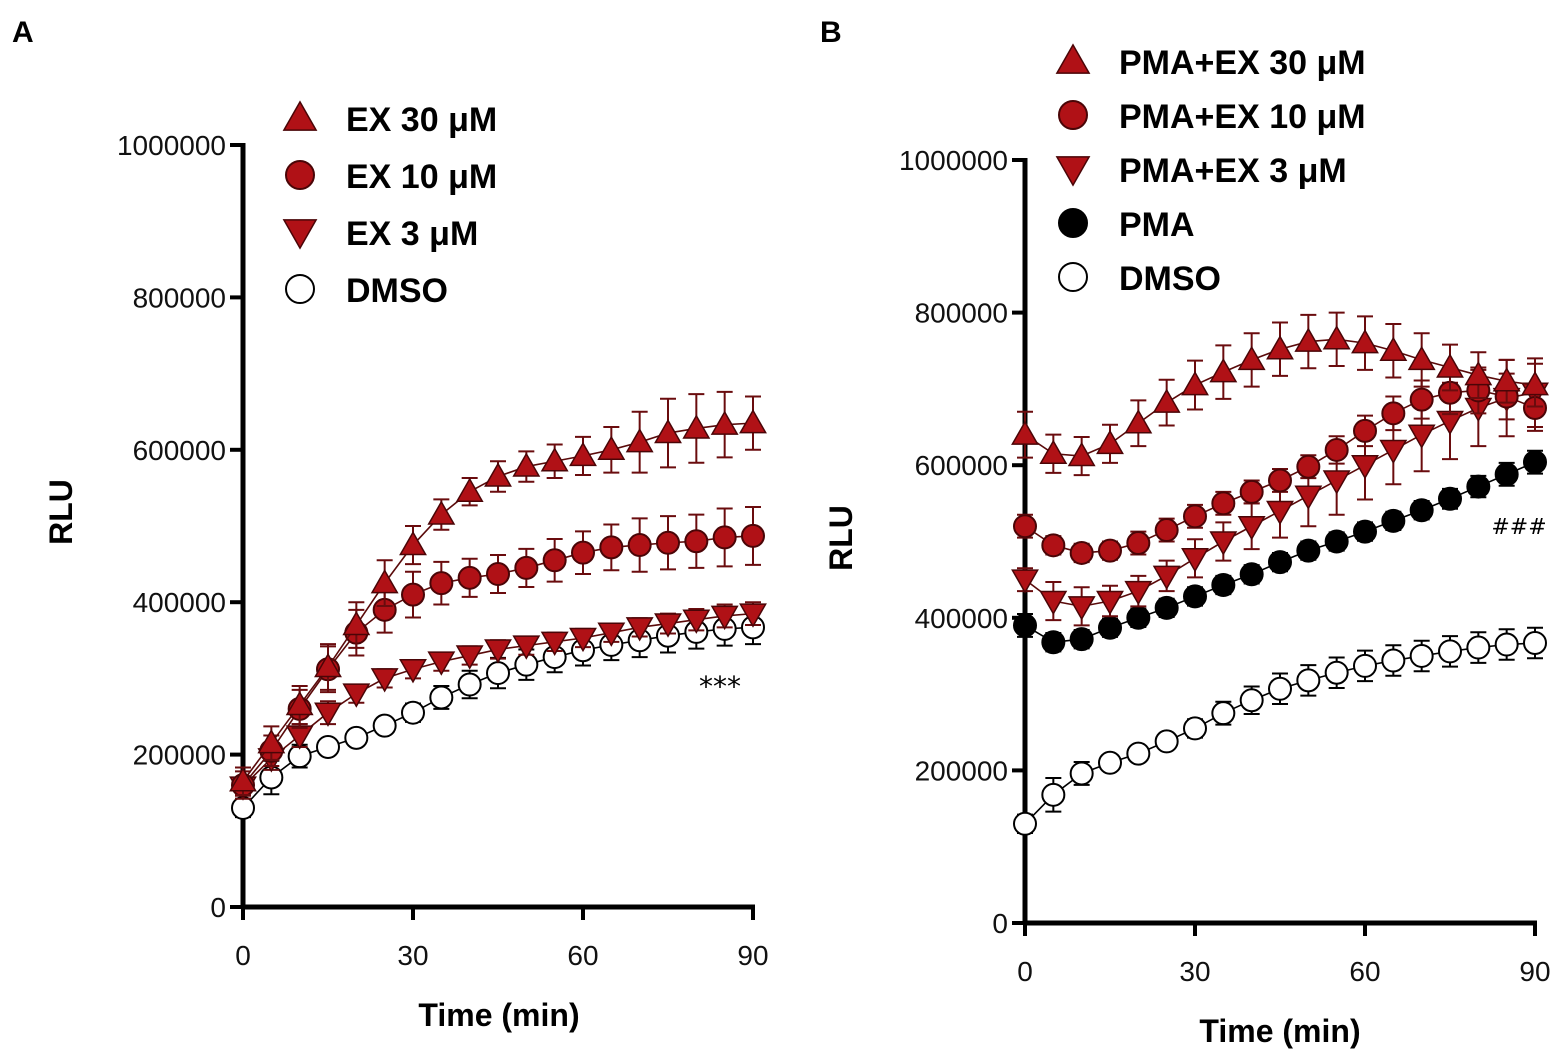 The height and width of the screenshot is (1058, 1562). I want to click on y-tick-label: 800000, so click(179, 297).